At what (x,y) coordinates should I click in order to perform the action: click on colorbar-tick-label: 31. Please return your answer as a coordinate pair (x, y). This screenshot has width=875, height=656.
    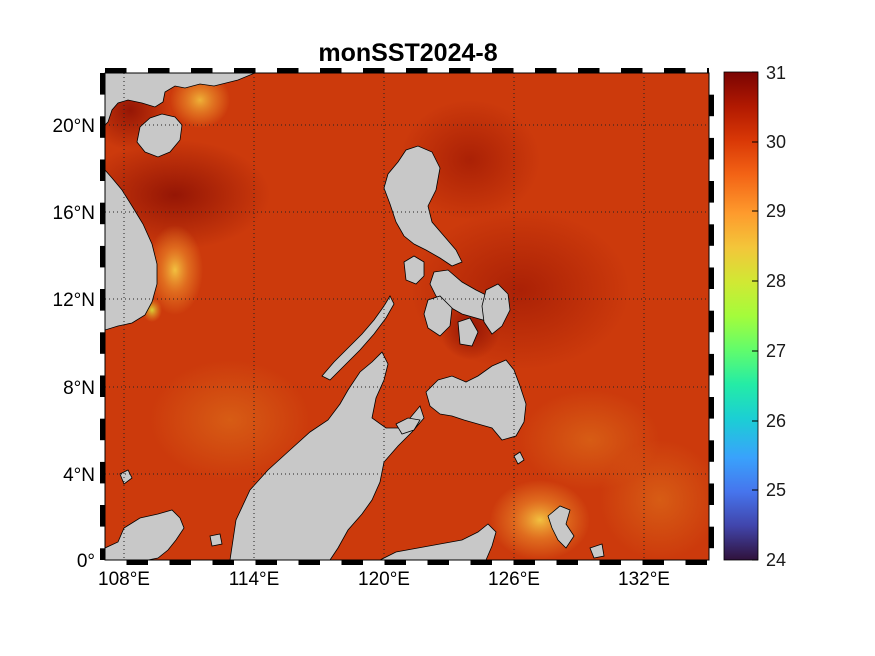
    Looking at the image, I should click on (776, 73).